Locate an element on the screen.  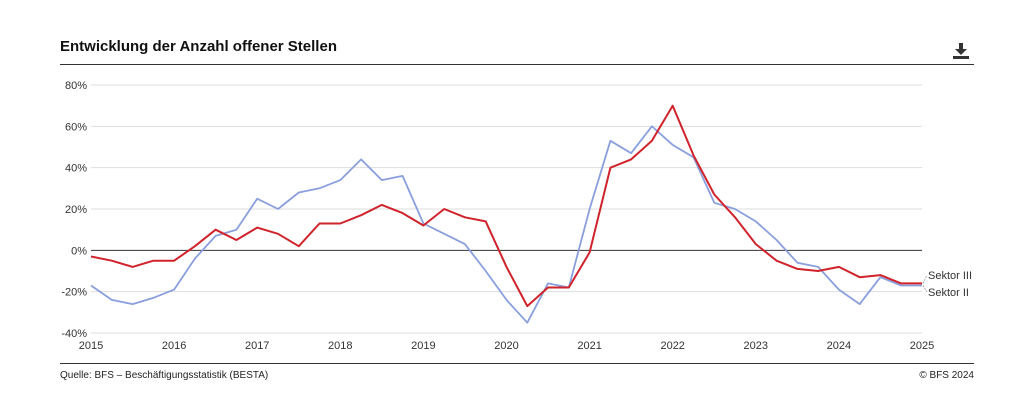
x-tick-label: 2023 is located at coordinates (756, 346).